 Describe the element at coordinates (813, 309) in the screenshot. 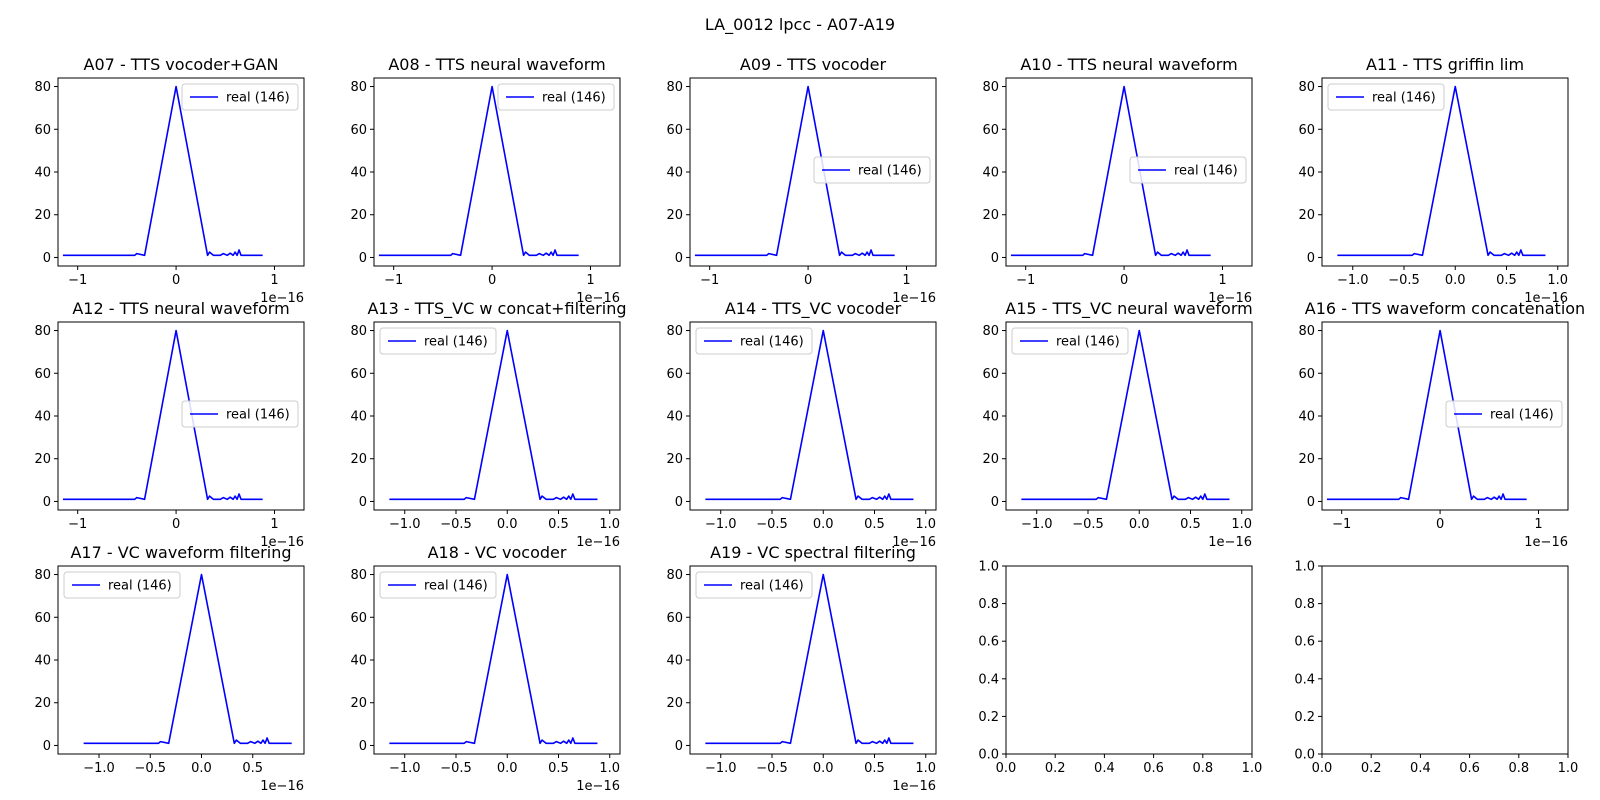

I see `subplot-title: A14 - TTS_VC vocoder` at that location.